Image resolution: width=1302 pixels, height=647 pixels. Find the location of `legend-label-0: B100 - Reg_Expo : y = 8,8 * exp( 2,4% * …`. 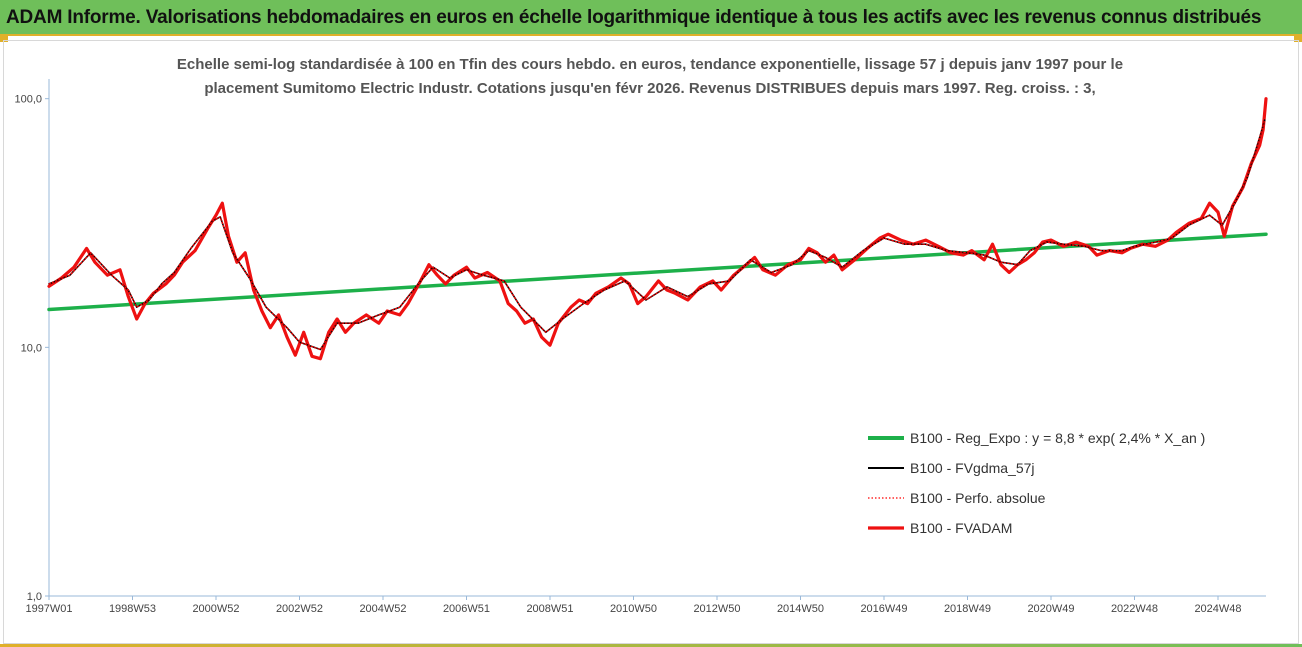

legend-label-0: B100 - Reg_Expo : y = 8,8 * exp( 2,4% * … is located at coordinates (1057, 438).